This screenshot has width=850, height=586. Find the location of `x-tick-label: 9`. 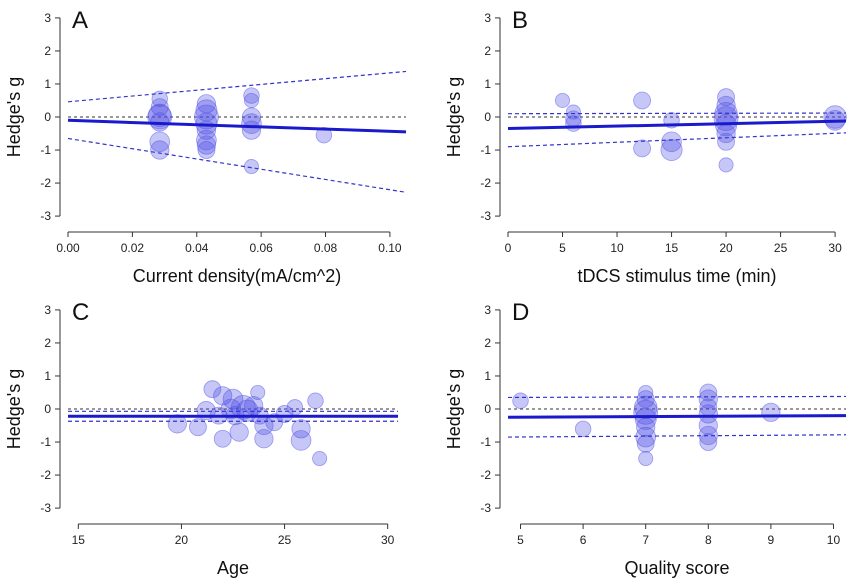

x-tick-label: 9 is located at coordinates (771, 540).